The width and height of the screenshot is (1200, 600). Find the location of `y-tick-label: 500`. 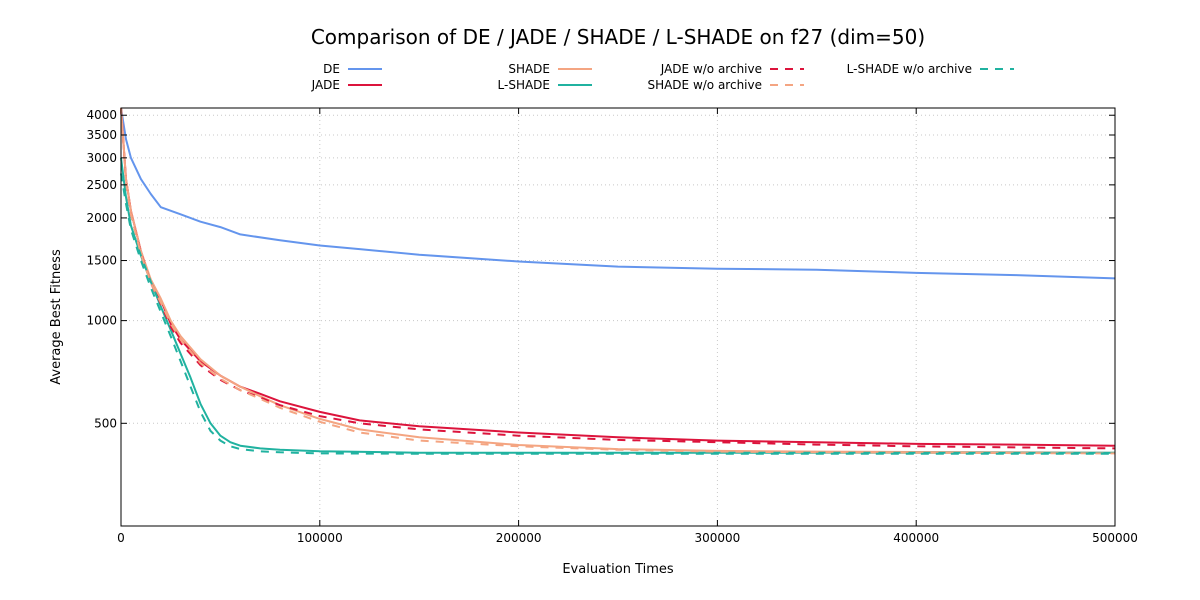

y-tick-label: 500 is located at coordinates (105, 423).